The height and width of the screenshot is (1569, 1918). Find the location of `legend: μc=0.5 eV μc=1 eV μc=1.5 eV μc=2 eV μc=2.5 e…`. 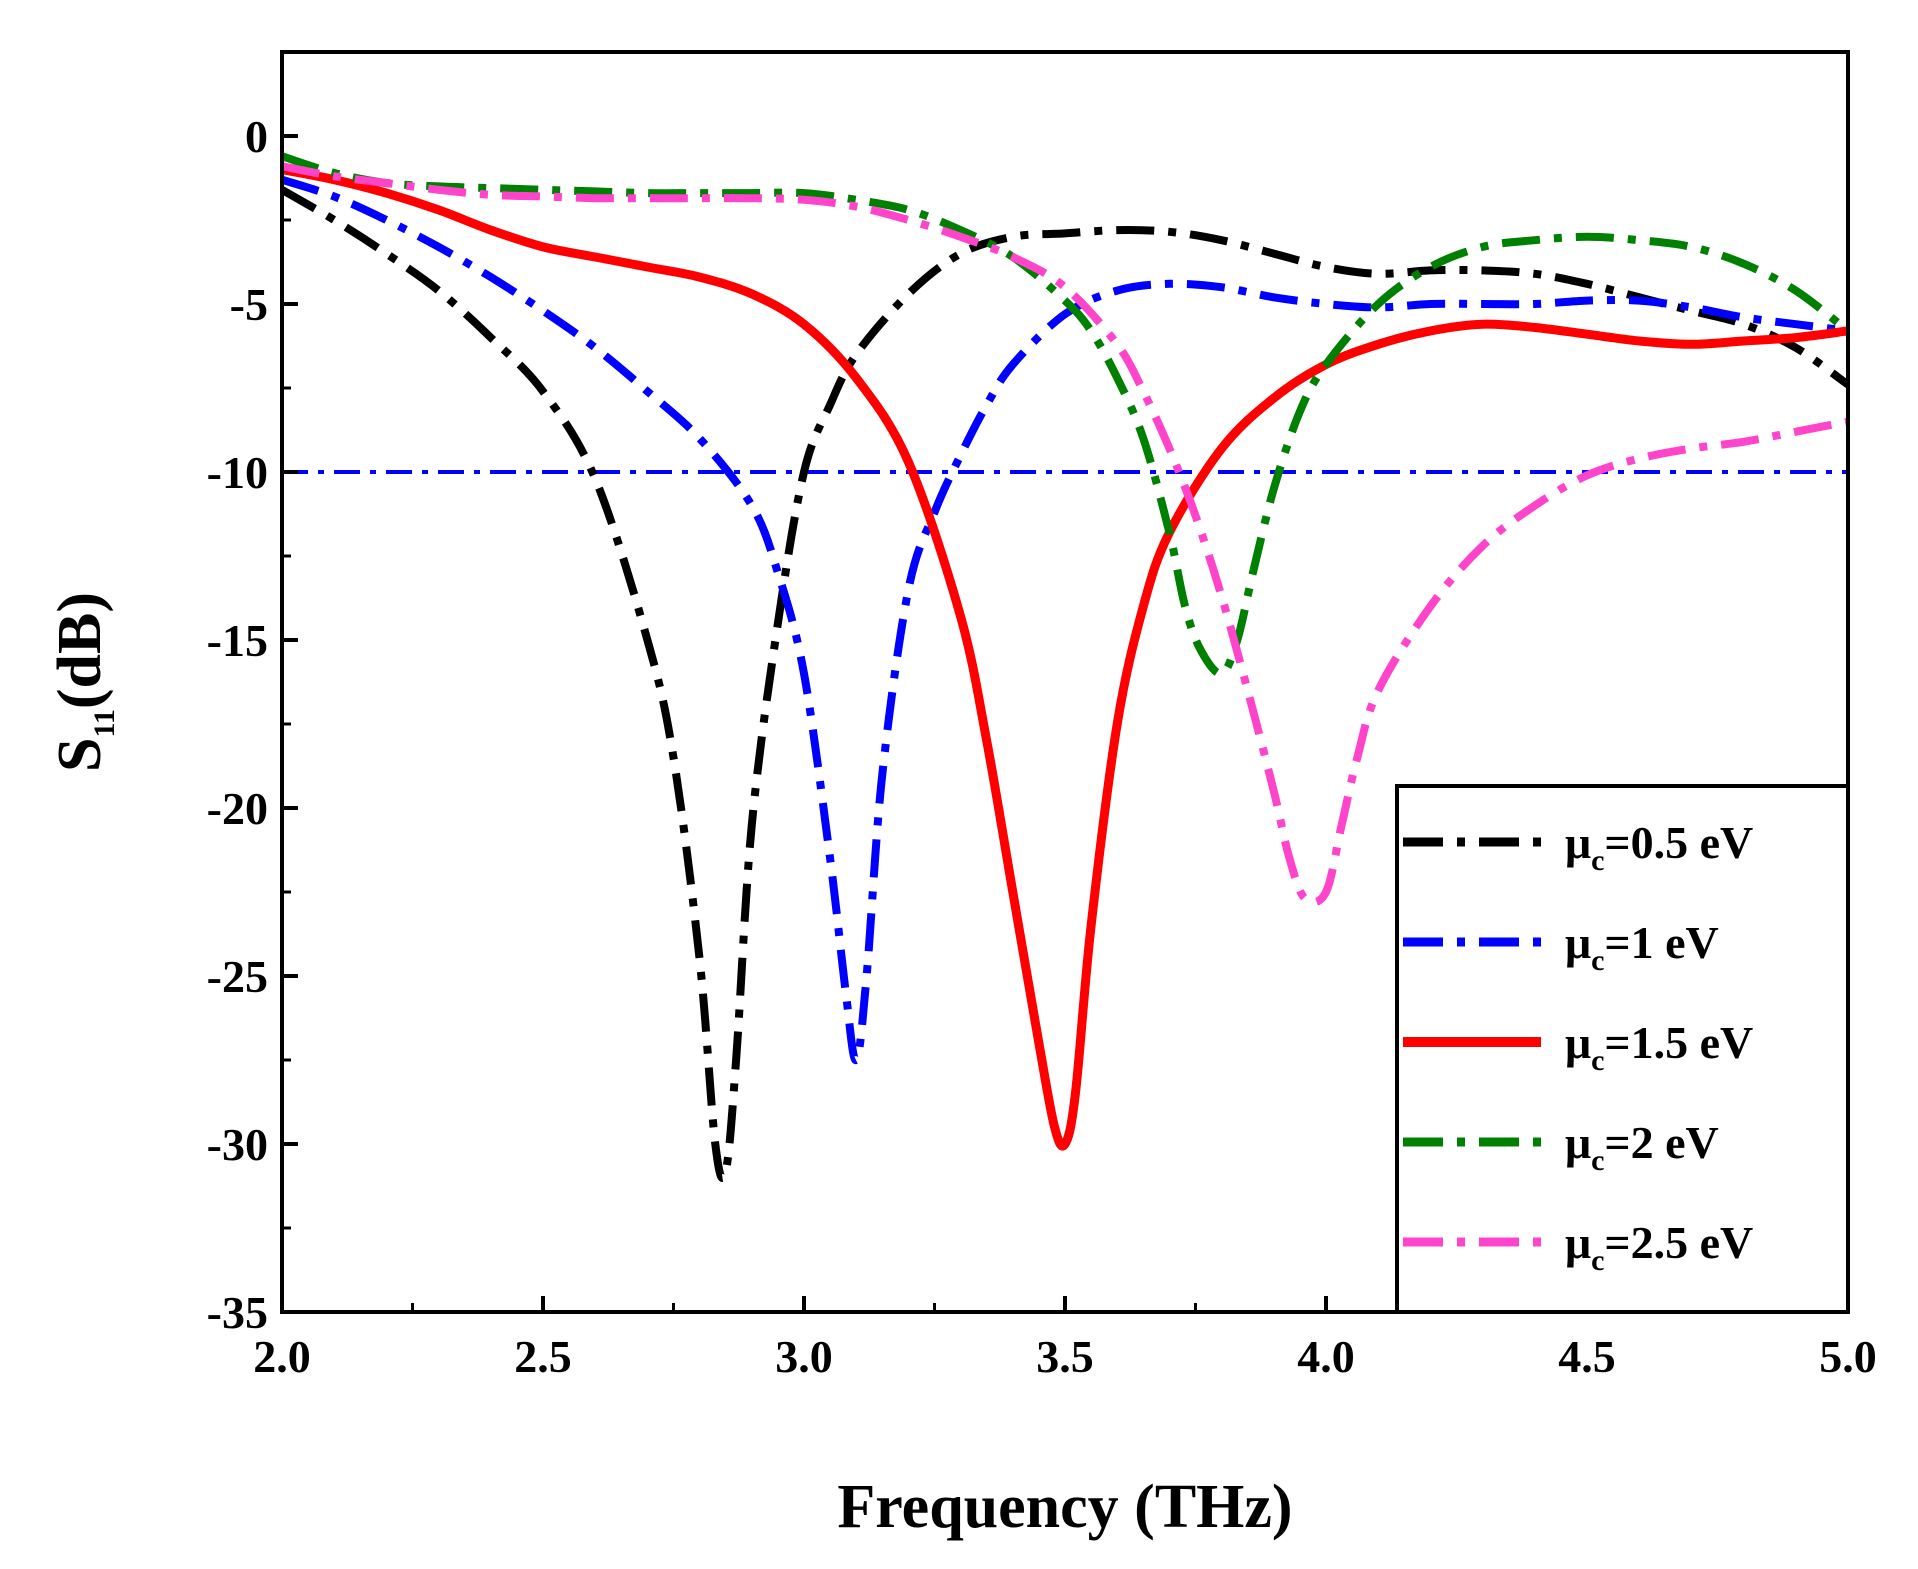

legend: μc=0.5 eV μc=1 eV μc=1.5 eV μc=2 eV μc=2.5 e… is located at coordinates (1622, 1049).